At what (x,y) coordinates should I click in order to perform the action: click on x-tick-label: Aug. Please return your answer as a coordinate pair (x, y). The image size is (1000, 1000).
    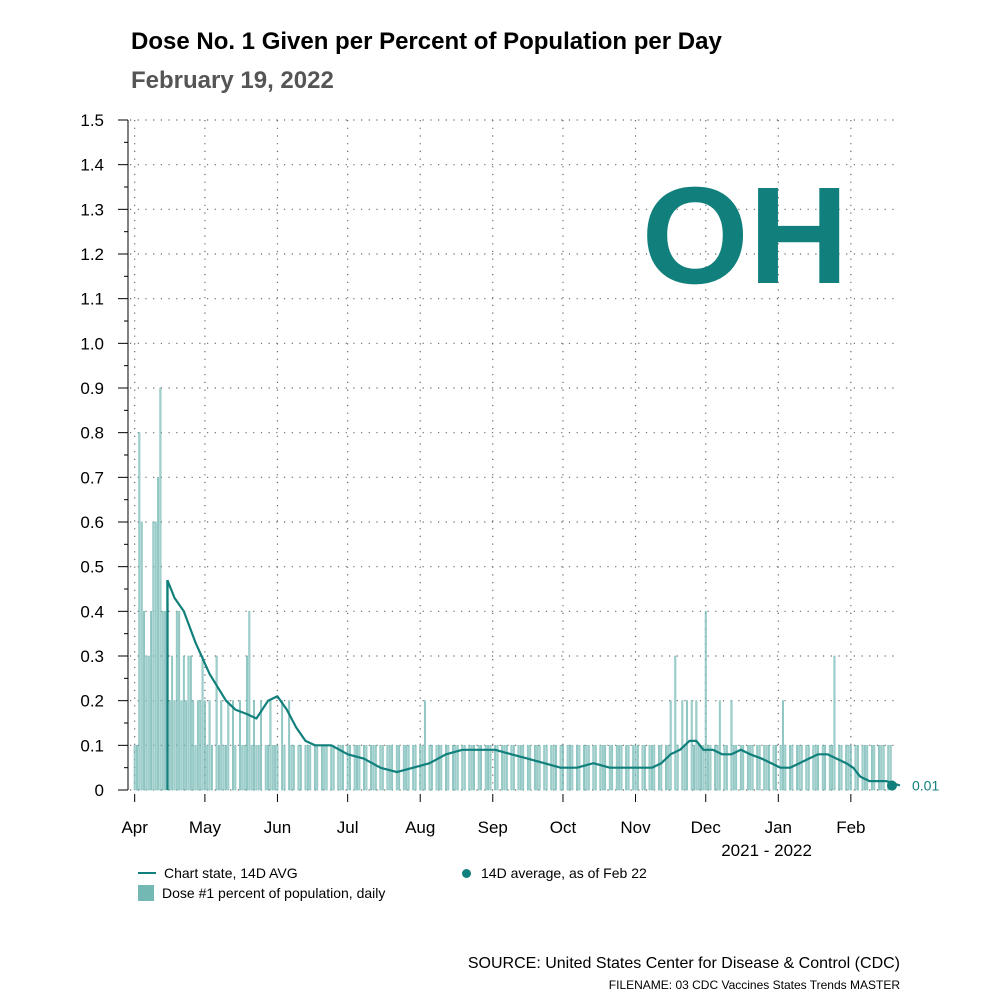
    Looking at the image, I should click on (420, 827).